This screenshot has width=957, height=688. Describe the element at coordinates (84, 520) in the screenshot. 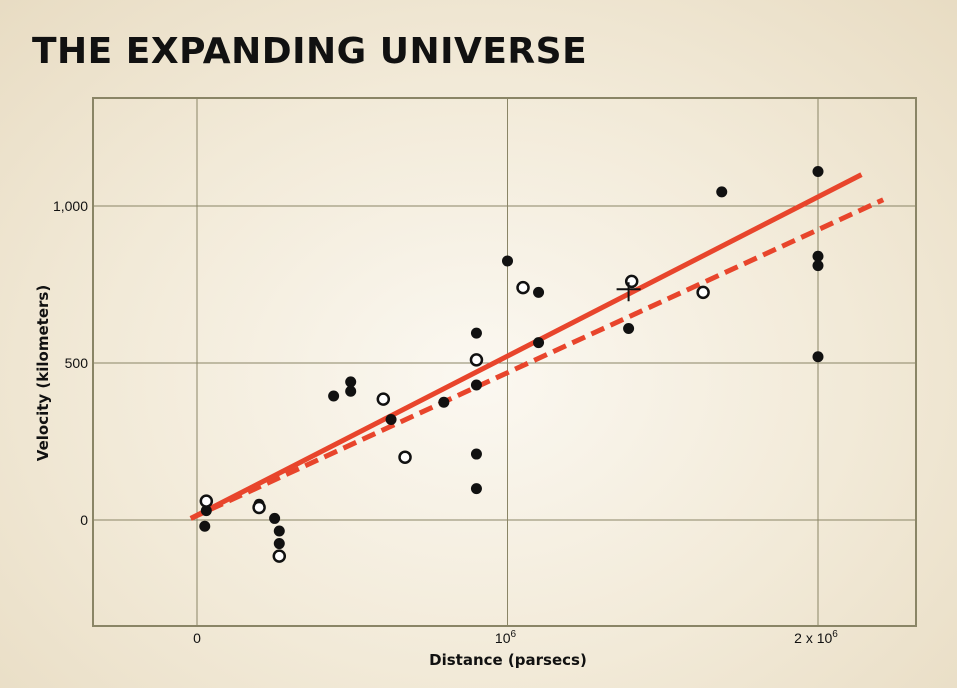

I see `y-tick-label-0: 0` at that location.